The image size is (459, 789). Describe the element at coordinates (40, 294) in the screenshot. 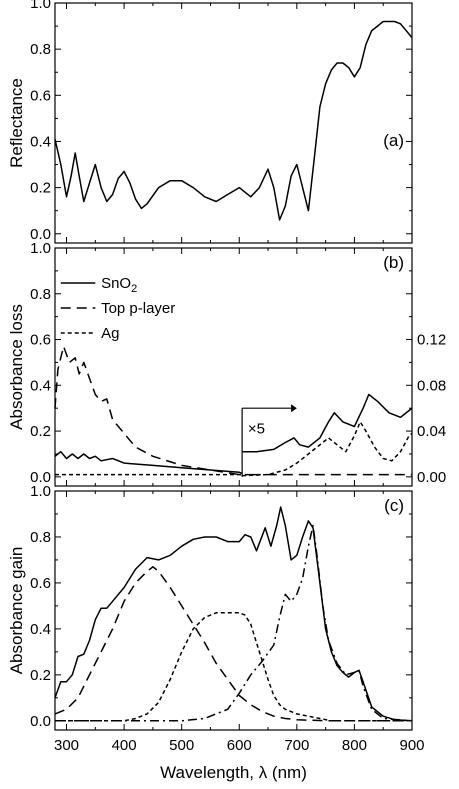

I see `panel-b-ytick-label: 0.8` at that location.